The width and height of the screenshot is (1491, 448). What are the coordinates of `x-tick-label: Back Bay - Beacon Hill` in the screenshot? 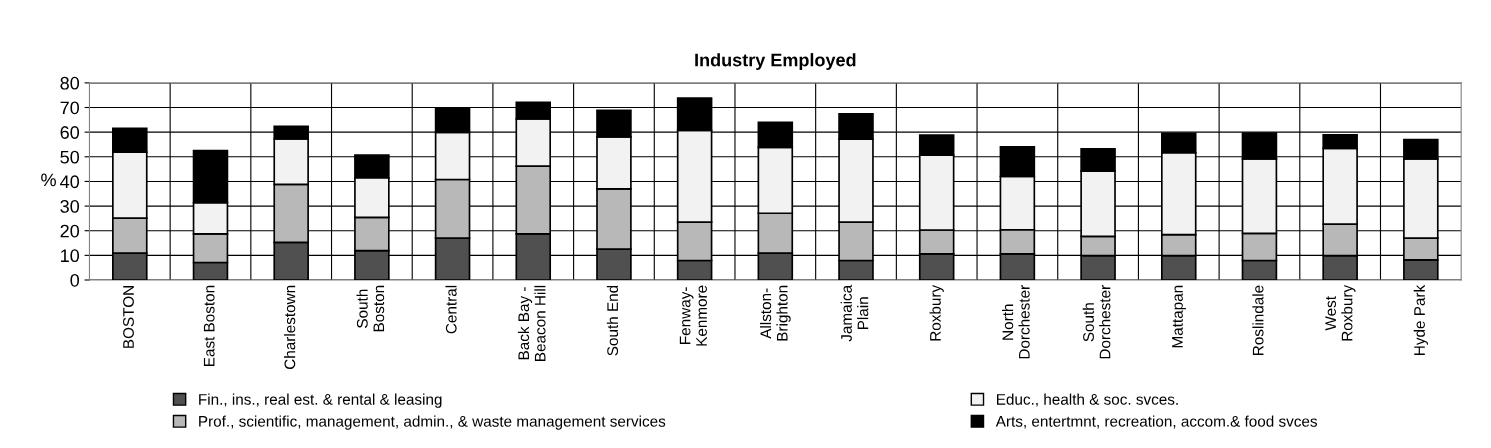 It's located at (531, 323).